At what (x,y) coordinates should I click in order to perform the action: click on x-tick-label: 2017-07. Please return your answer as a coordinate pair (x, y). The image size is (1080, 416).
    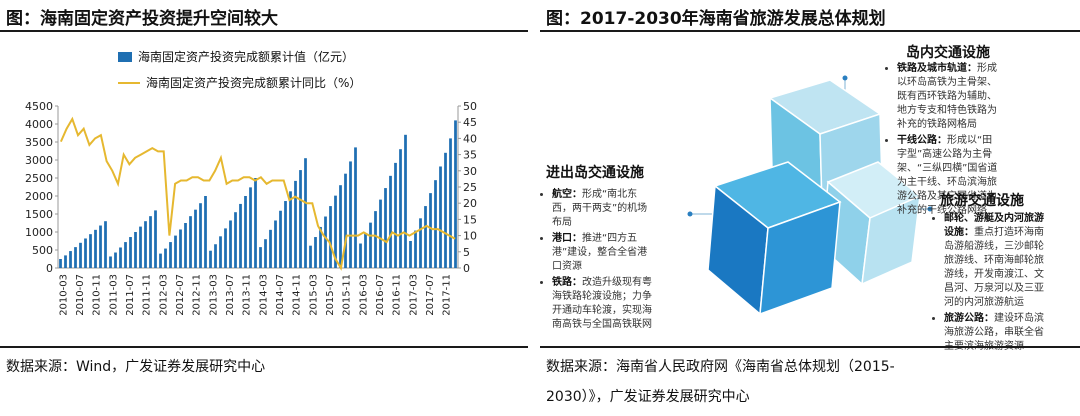
    Looking at the image, I should click on (430, 295).